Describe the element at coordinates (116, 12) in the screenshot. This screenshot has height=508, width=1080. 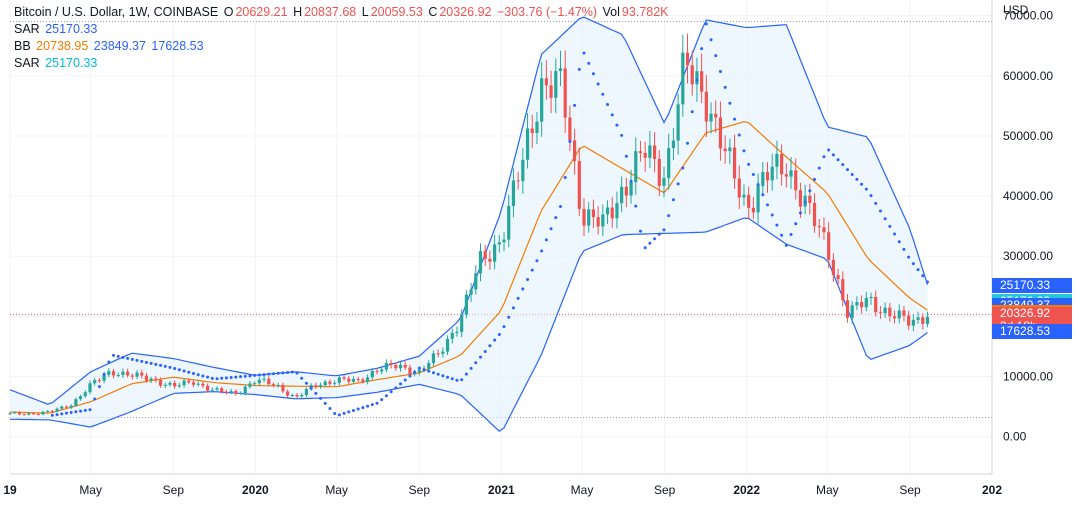
I see `symbol-title: Bitcoin / U.S. Dollar, 1W, COINBASE` at that location.